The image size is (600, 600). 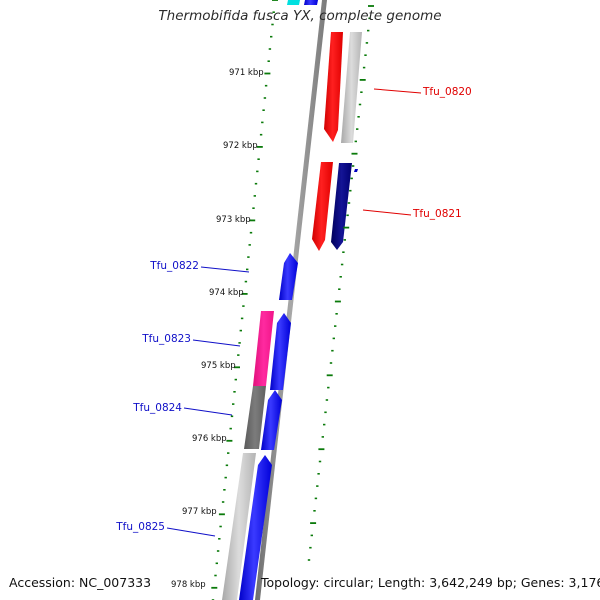 I want to click on feature-navy-arrow, so click(x=341, y=206).